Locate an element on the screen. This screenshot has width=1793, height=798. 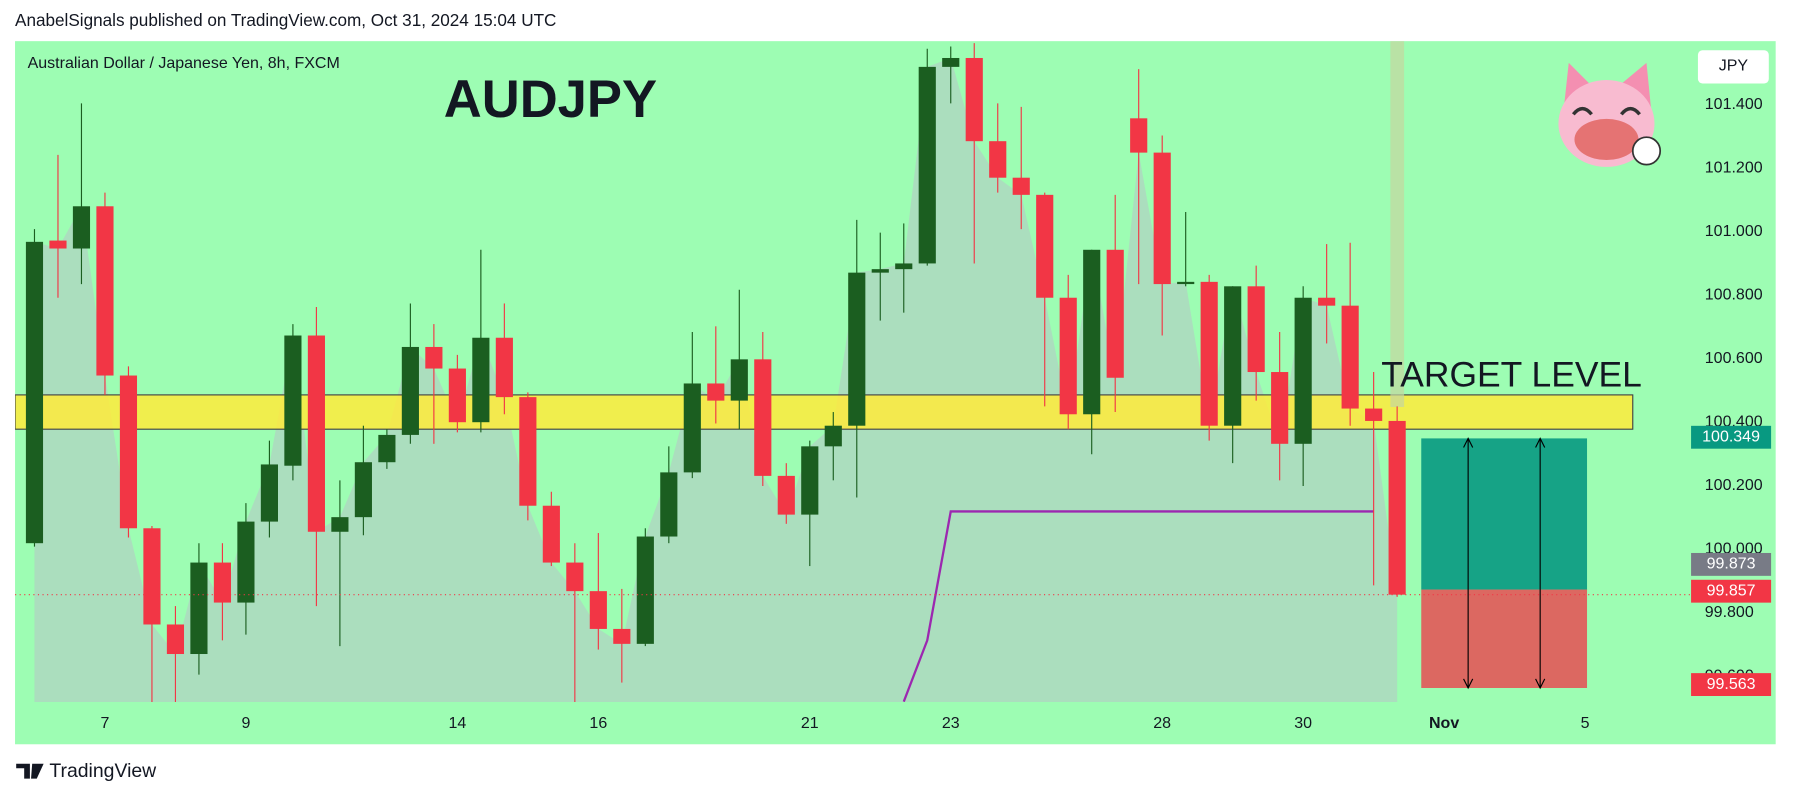
price-tag-label: 100.349 is located at coordinates (1731, 436).